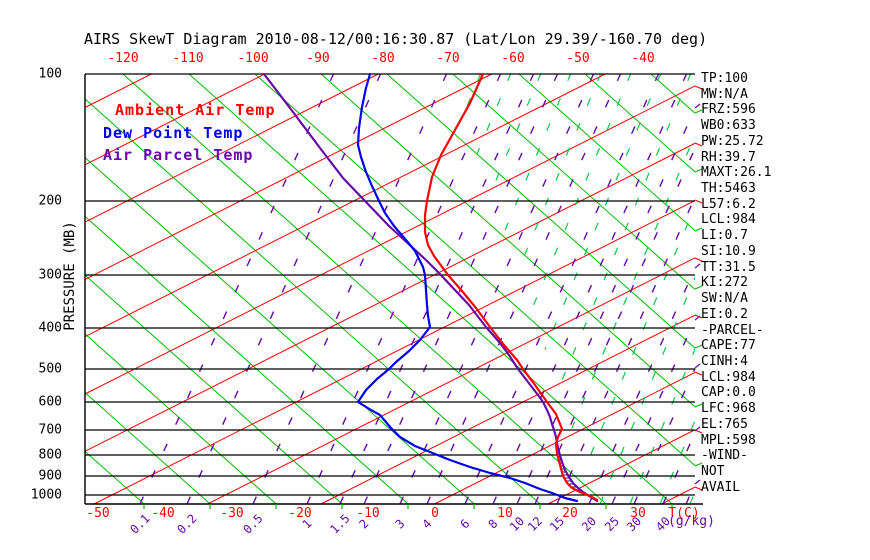  I want to click on top-temp-label: -60, so click(513, 58).